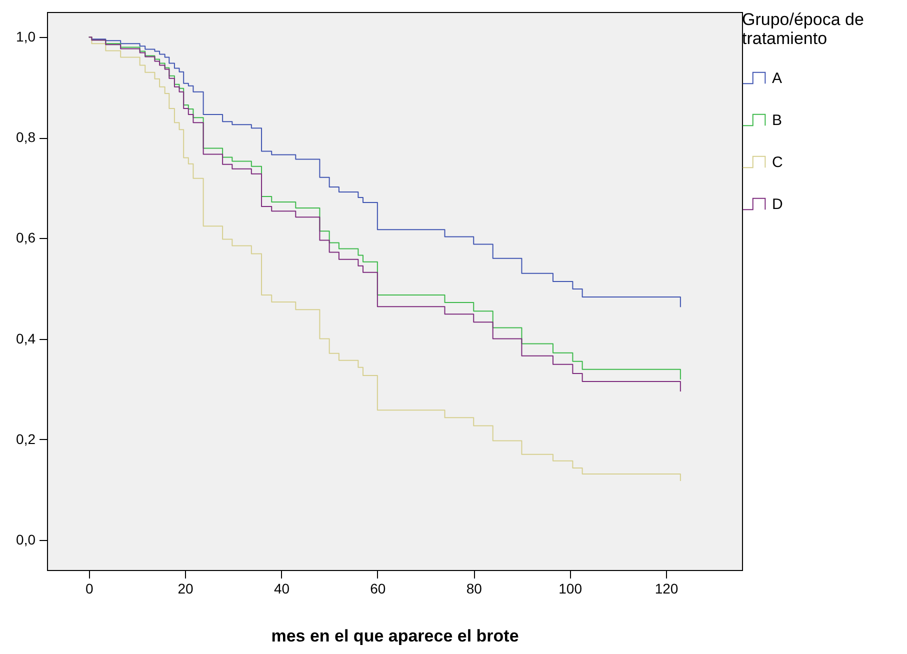 This screenshot has width=907, height=654. I want to click on legend-label: A, so click(777, 78).